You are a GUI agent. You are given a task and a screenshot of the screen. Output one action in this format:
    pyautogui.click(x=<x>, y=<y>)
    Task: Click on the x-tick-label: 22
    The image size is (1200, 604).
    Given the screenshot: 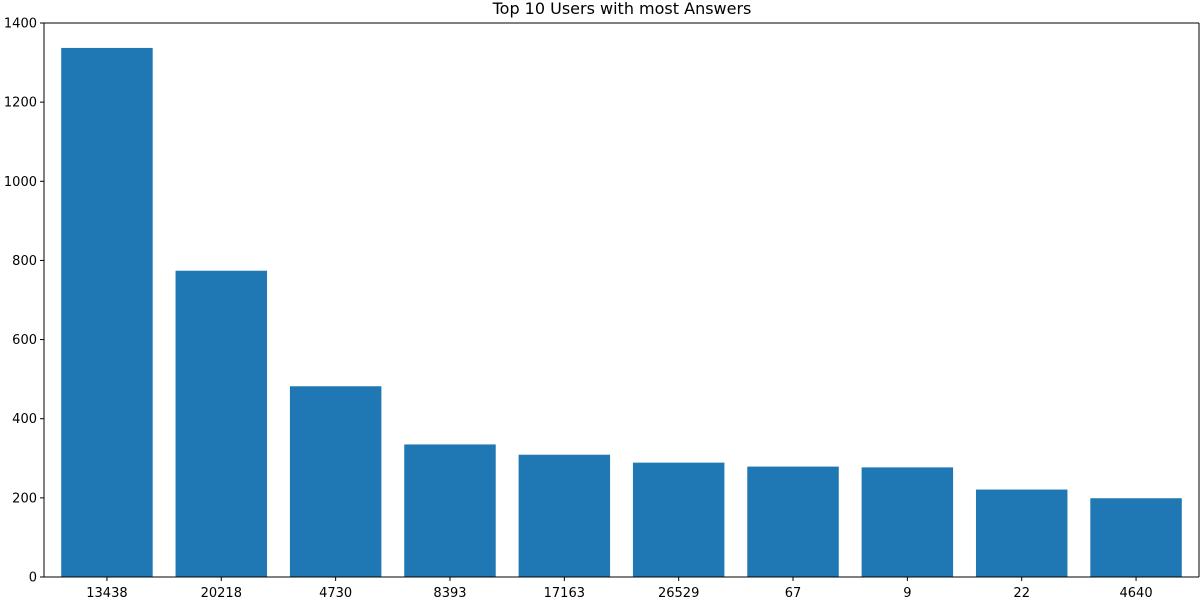 What is the action you would take?
    pyautogui.click(x=1021, y=593)
    